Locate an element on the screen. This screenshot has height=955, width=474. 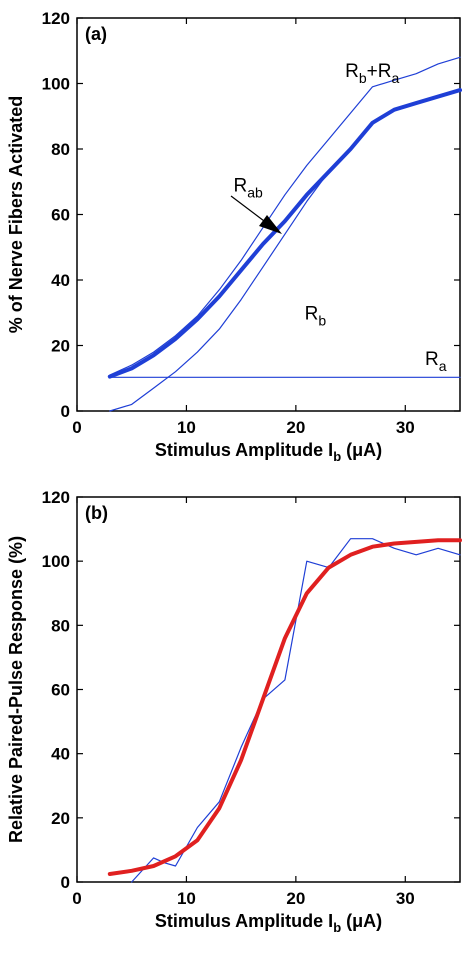
chart-a-y-tick-label-4: 80 is located at coordinates (60, 149).